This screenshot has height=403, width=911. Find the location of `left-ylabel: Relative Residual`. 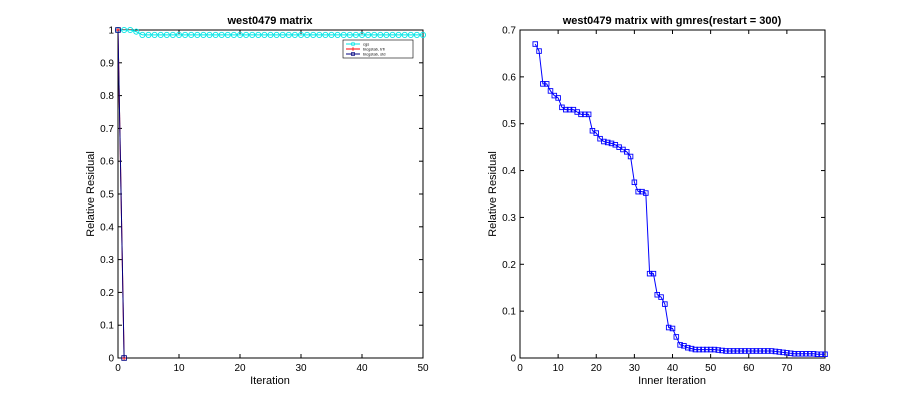

left-ylabel: Relative Residual is located at coordinates (91, 194).